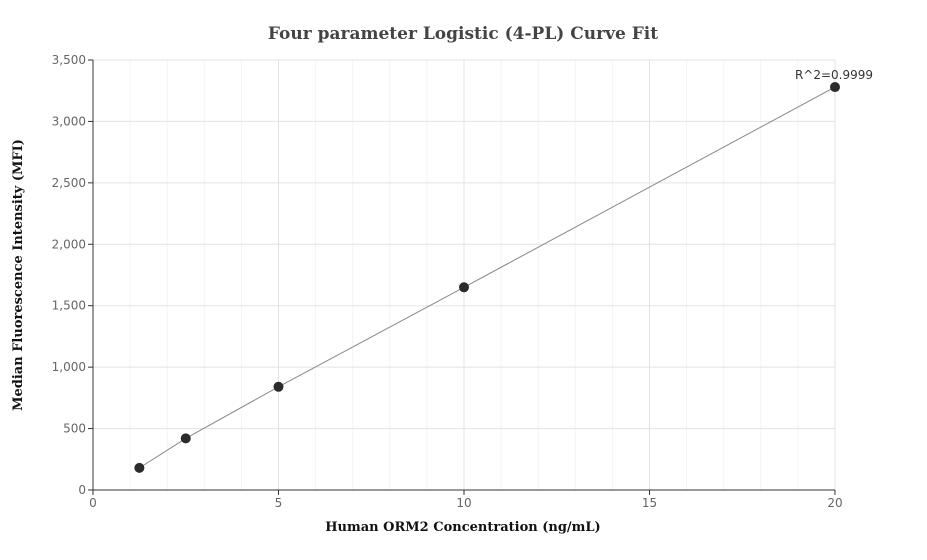 Image resolution: width=927 pixels, height=560 pixels. I want to click on y-tick-label: 0, so click(82, 490).